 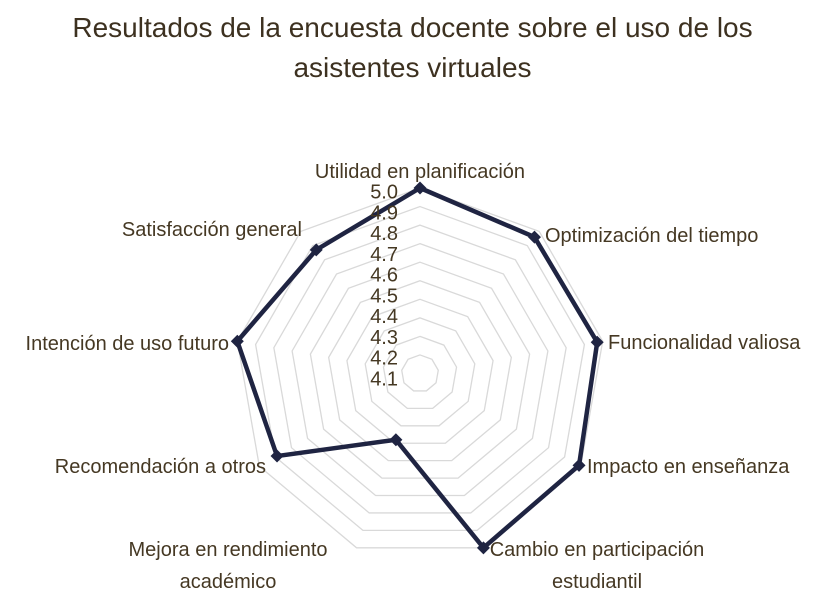 I want to click on axis-tick-label: 4.9, so click(x=384, y=213).